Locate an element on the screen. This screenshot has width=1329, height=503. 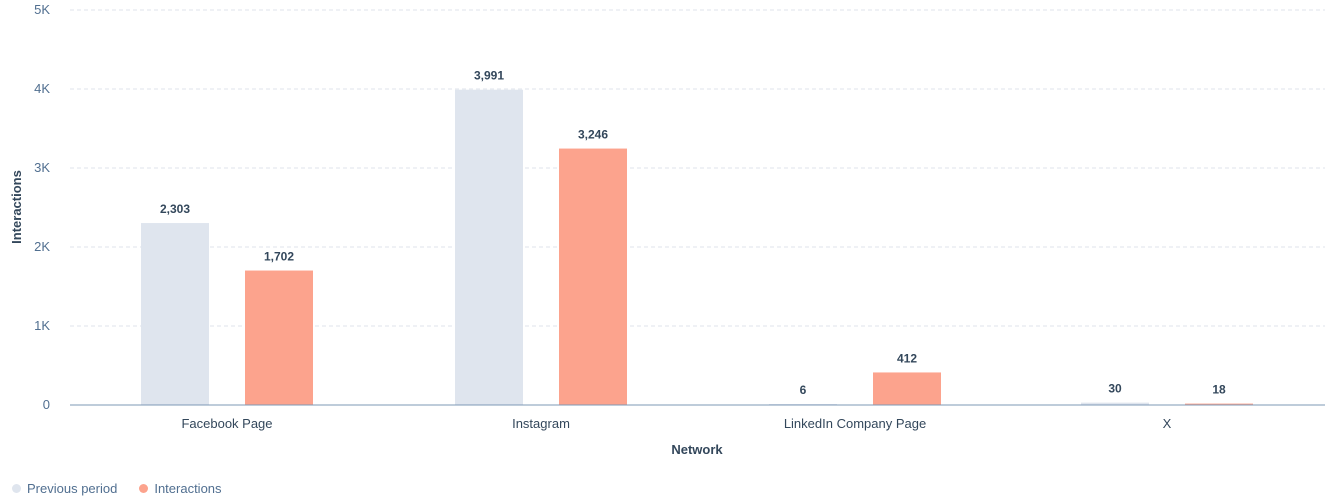
data-label: 2,303 is located at coordinates (175, 209).